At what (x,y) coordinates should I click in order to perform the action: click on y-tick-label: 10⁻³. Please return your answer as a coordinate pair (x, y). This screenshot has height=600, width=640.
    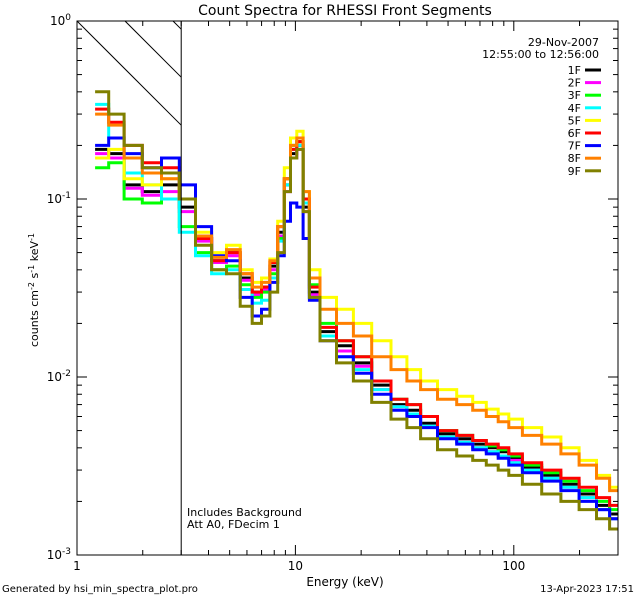
    Looking at the image, I should click on (59, 554).